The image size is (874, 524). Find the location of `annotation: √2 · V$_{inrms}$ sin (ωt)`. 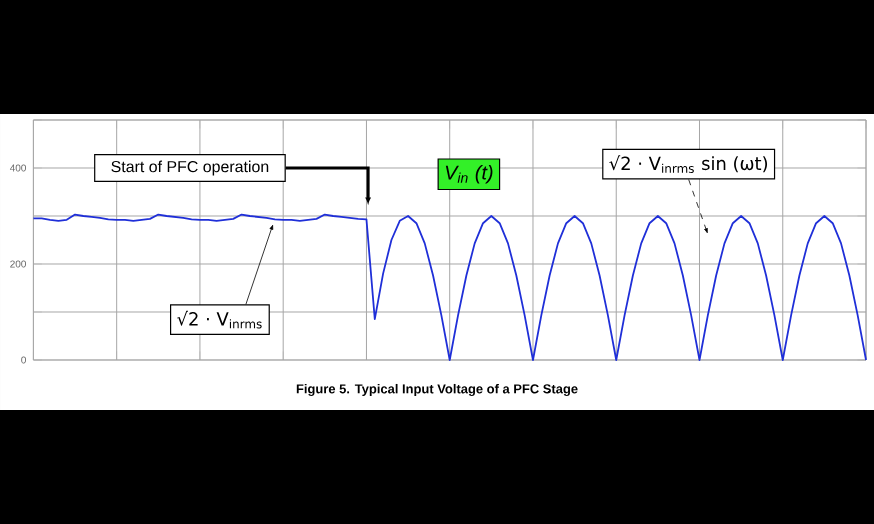

annotation: √2 · V$_{inrms}$ sin (ωt) is located at coordinates (688, 164).